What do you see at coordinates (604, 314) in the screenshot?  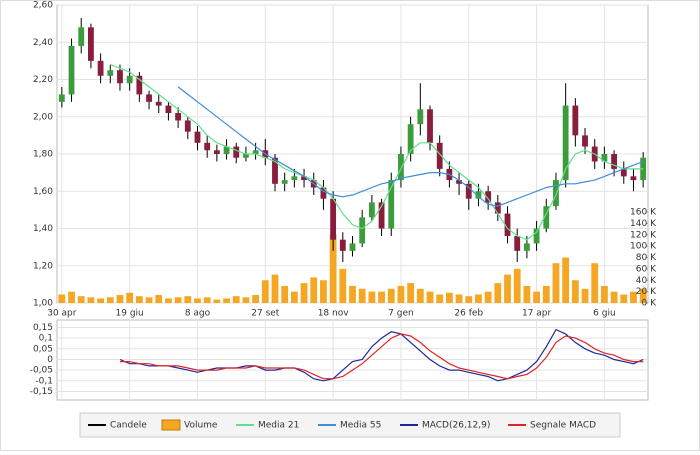 I see `x-tick-label: 6 giu` at bounding box center [604, 314].